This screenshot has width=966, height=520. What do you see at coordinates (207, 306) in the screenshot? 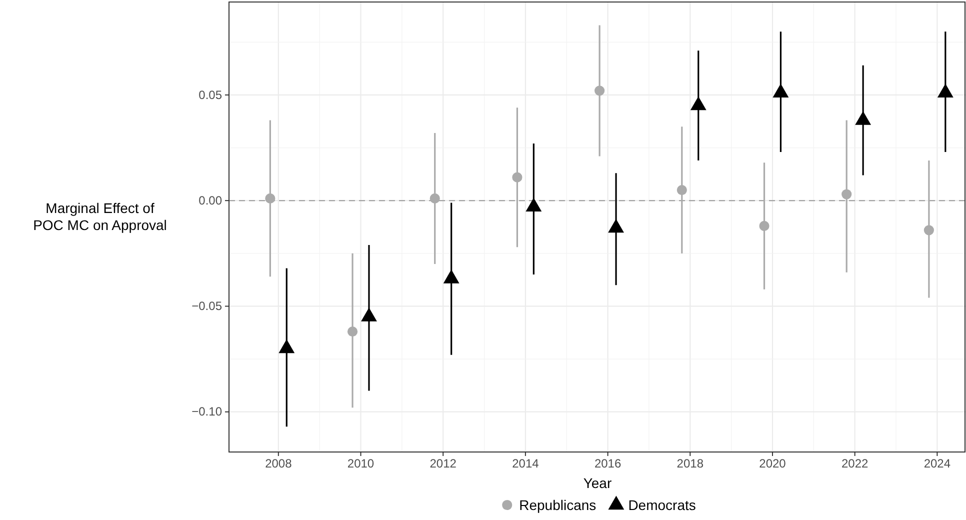
I see `y-tick-label: −0.05` at bounding box center [207, 306].